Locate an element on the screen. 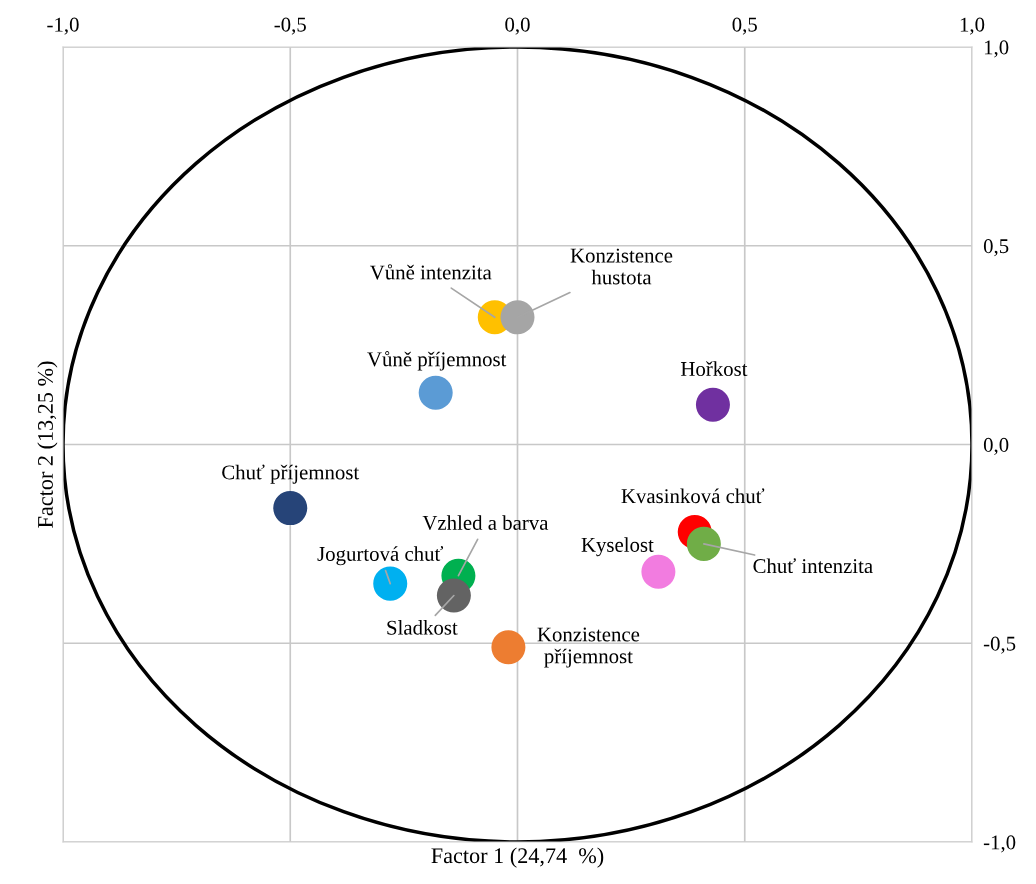 The image size is (1036, 884). series-label: Hořkost is located at coordinates (714, 368).